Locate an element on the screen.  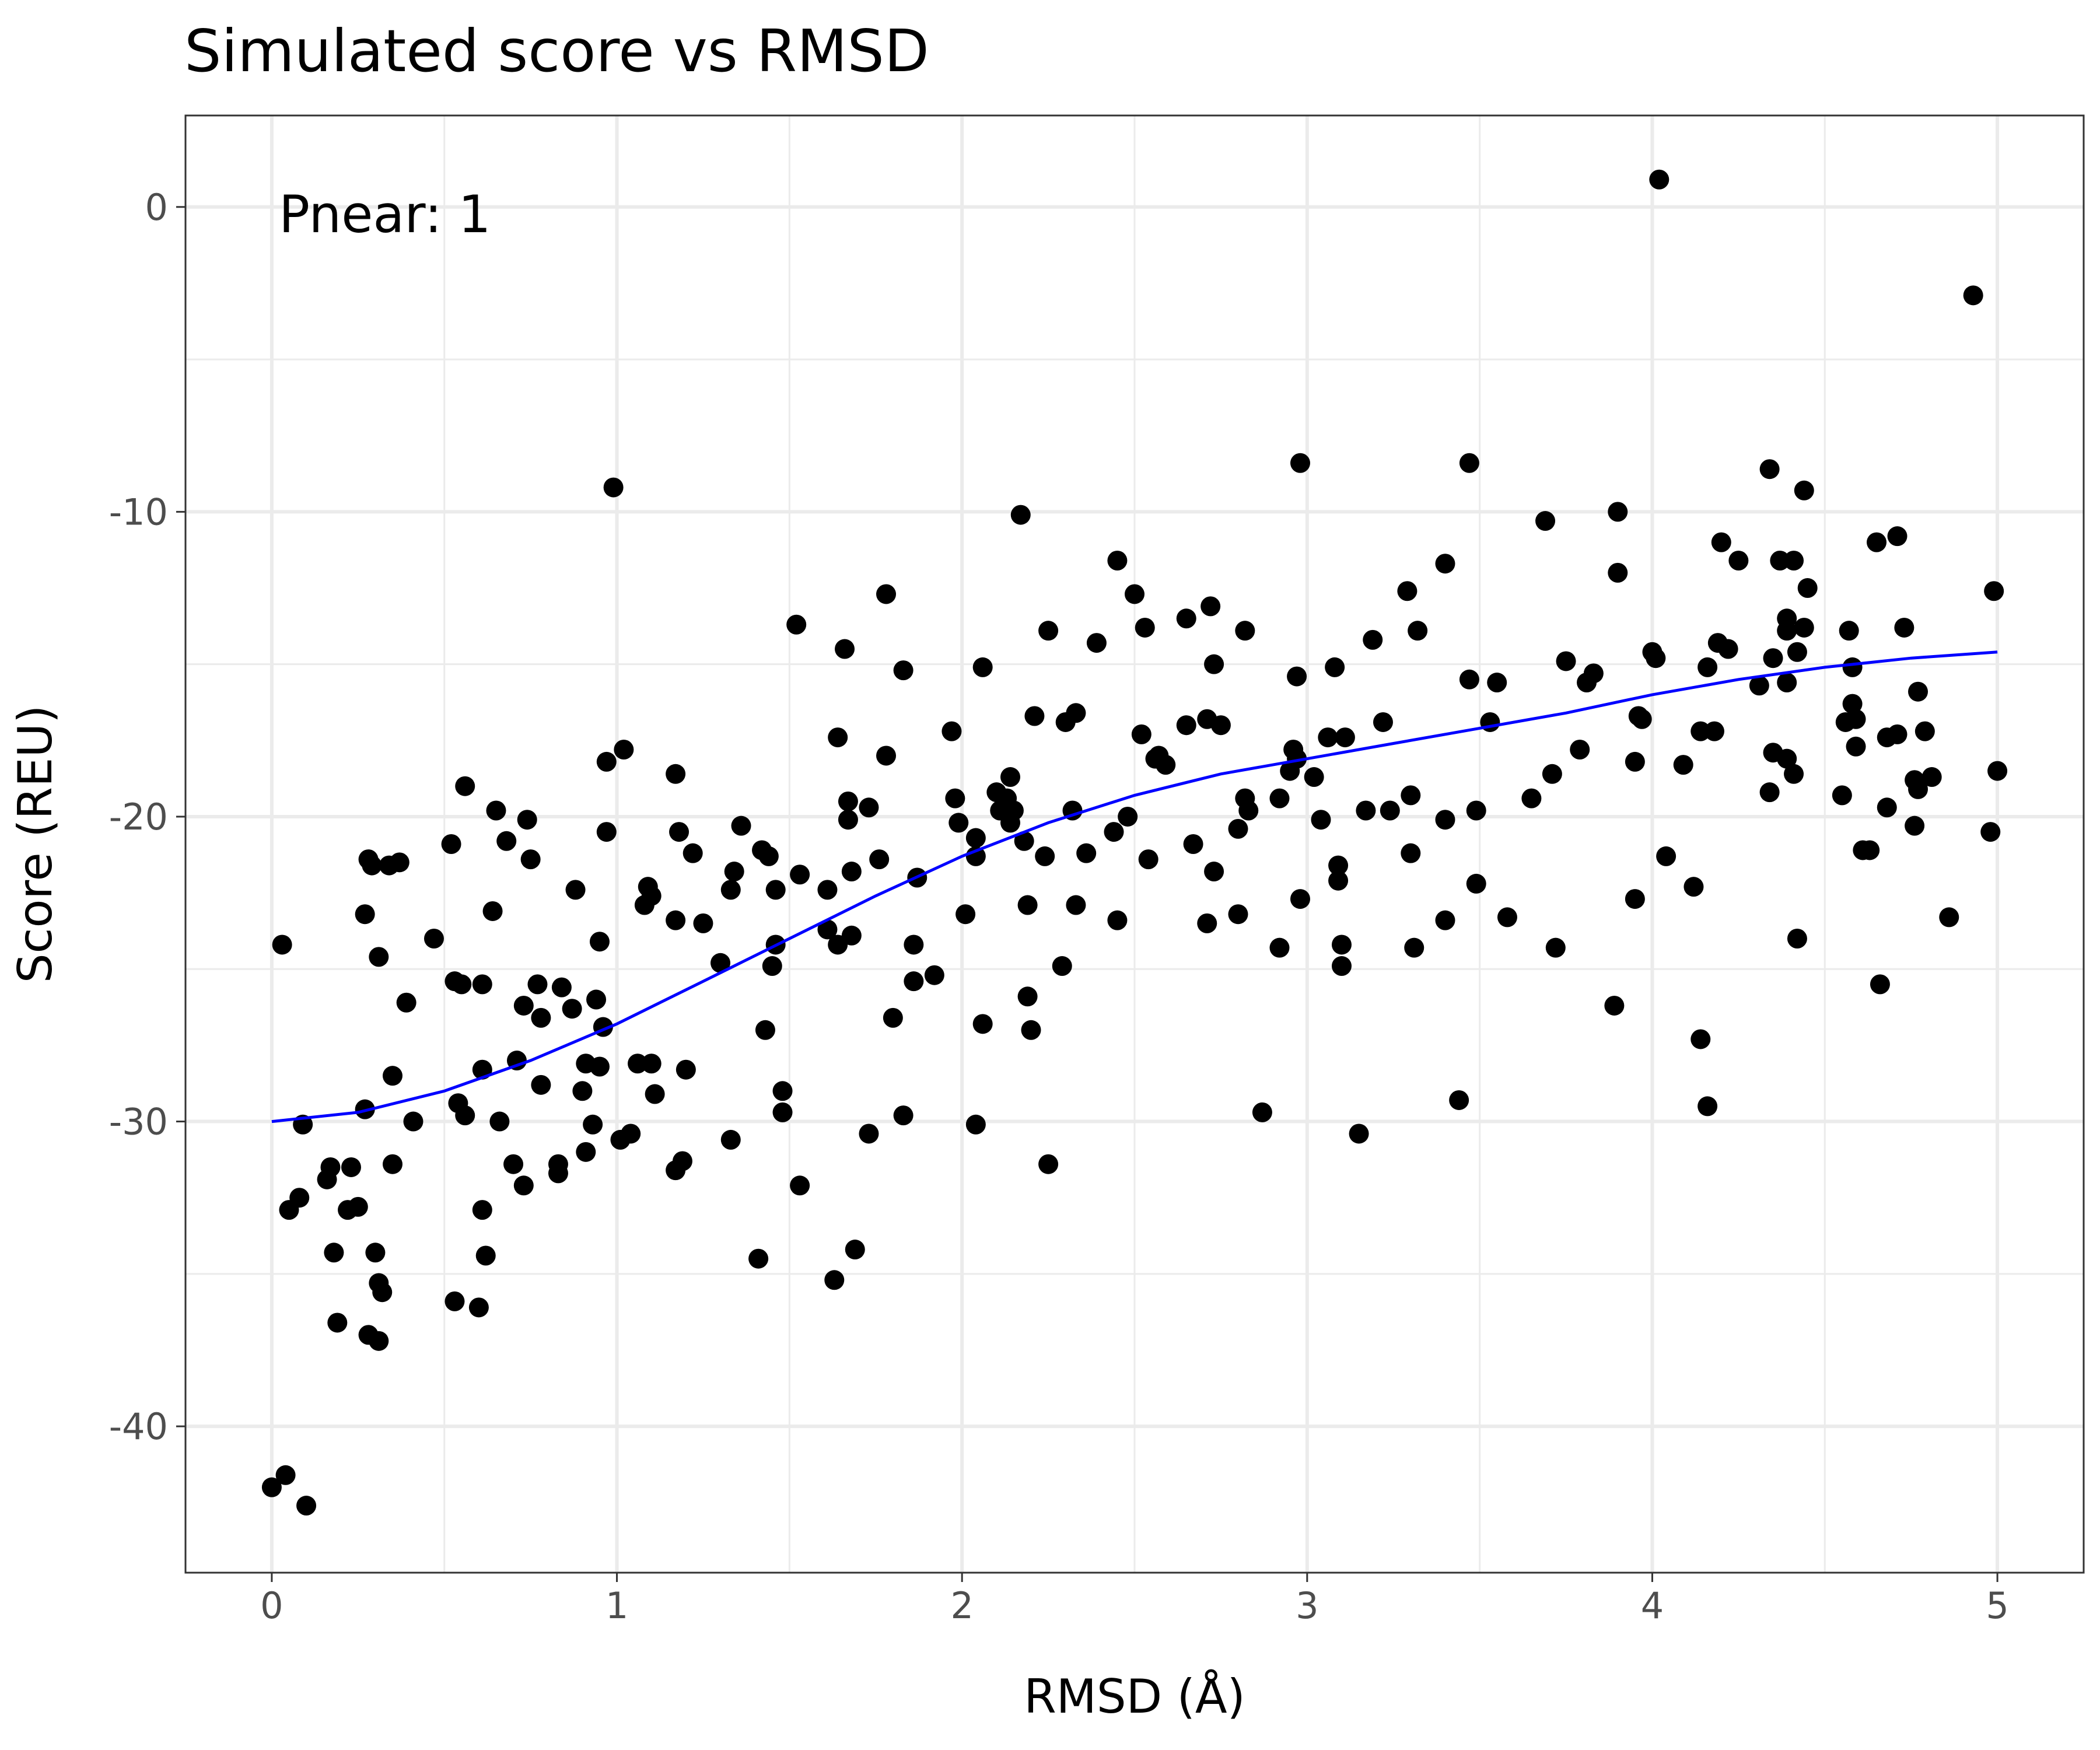
y-tick-label: -30 is located at coordinates (138, 1122).